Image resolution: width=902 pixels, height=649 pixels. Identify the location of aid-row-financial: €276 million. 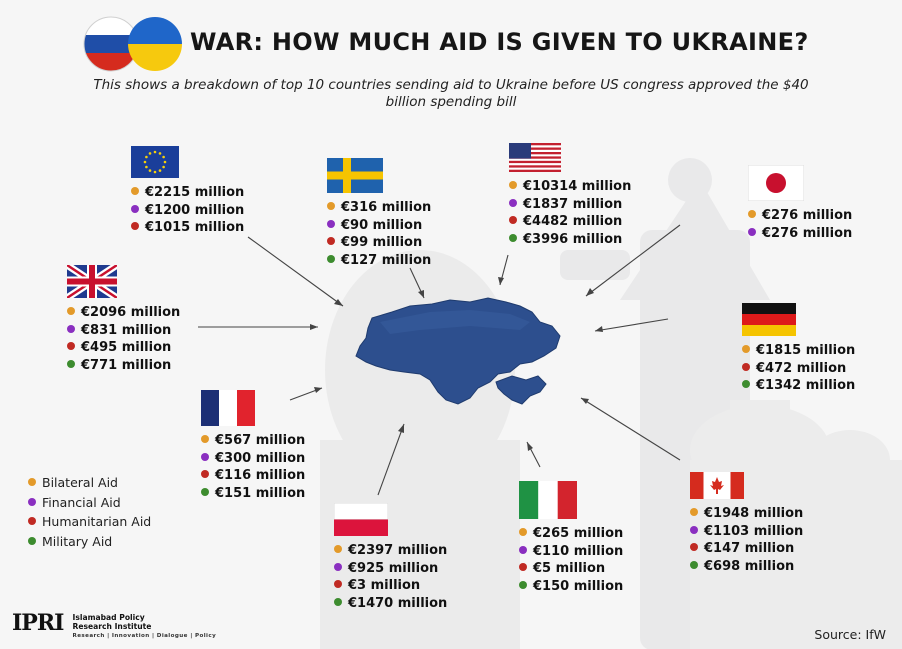
(800, 234).